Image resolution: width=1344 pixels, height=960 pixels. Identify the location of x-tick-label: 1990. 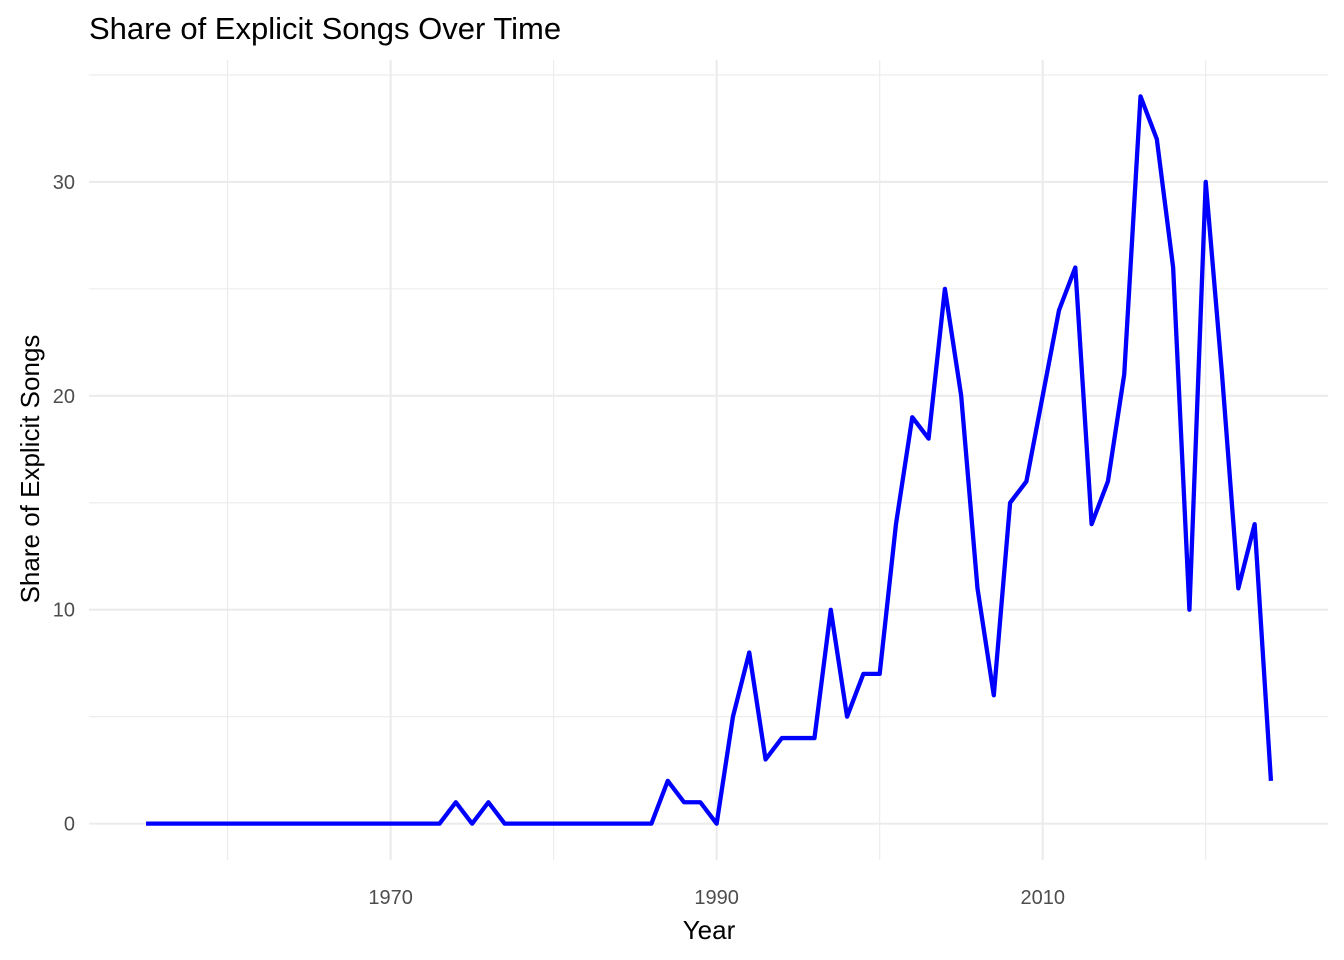
(716, 898).